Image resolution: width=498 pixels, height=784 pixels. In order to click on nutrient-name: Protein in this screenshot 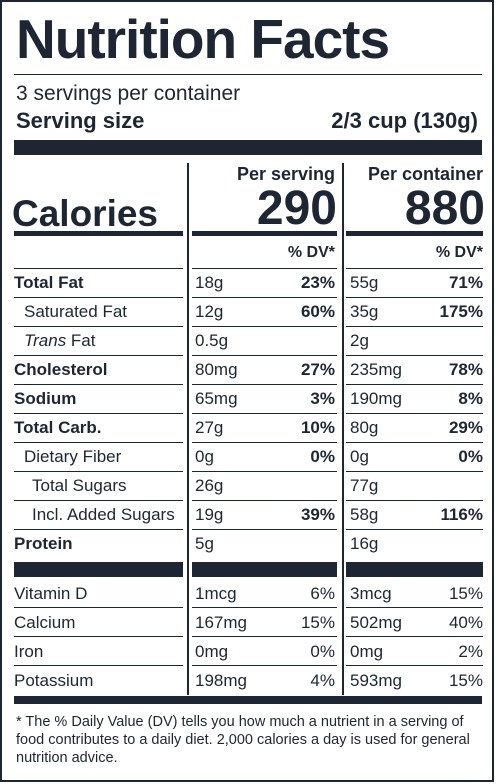, I will do `click(43, 543)`.